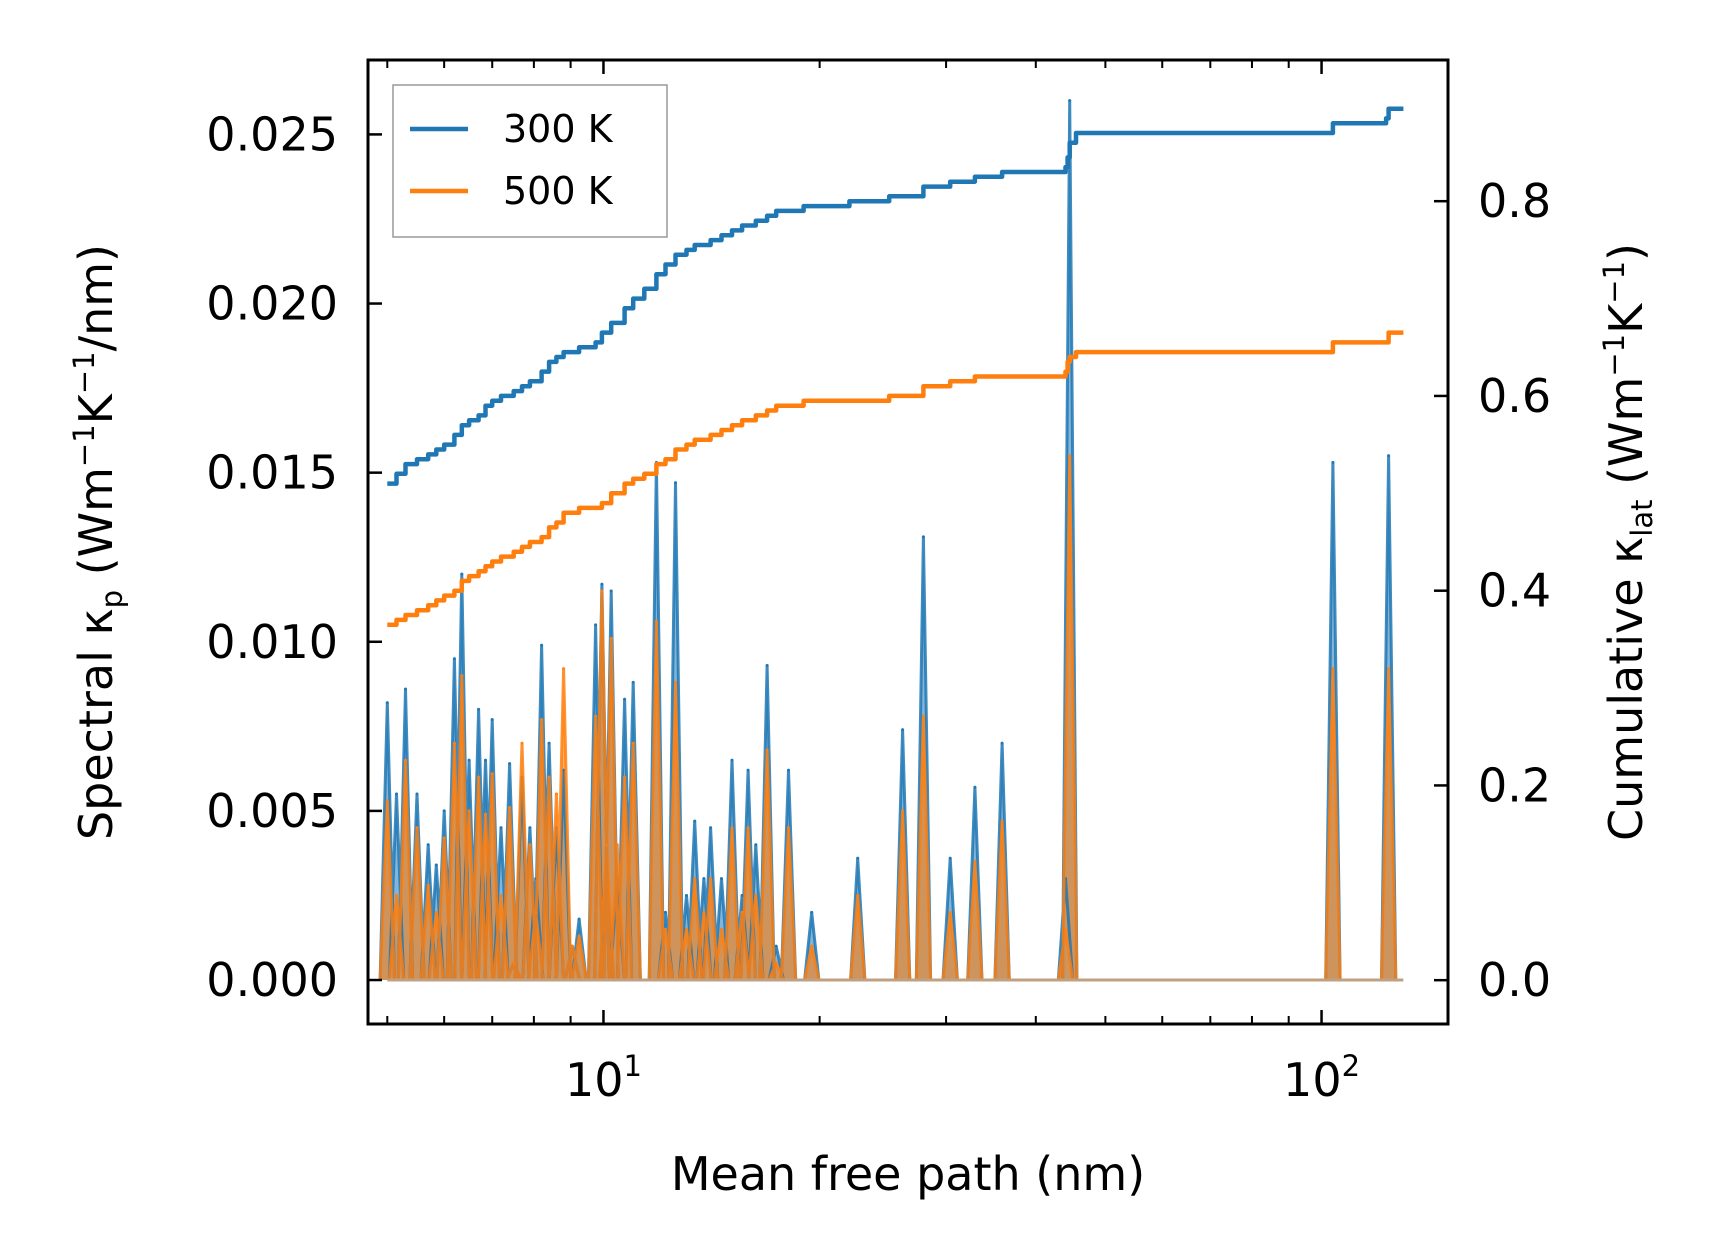  Describe the element at coordinates (1626, 252) in the screenshot. I see `right-axis-title-unit-close: )` at that location.